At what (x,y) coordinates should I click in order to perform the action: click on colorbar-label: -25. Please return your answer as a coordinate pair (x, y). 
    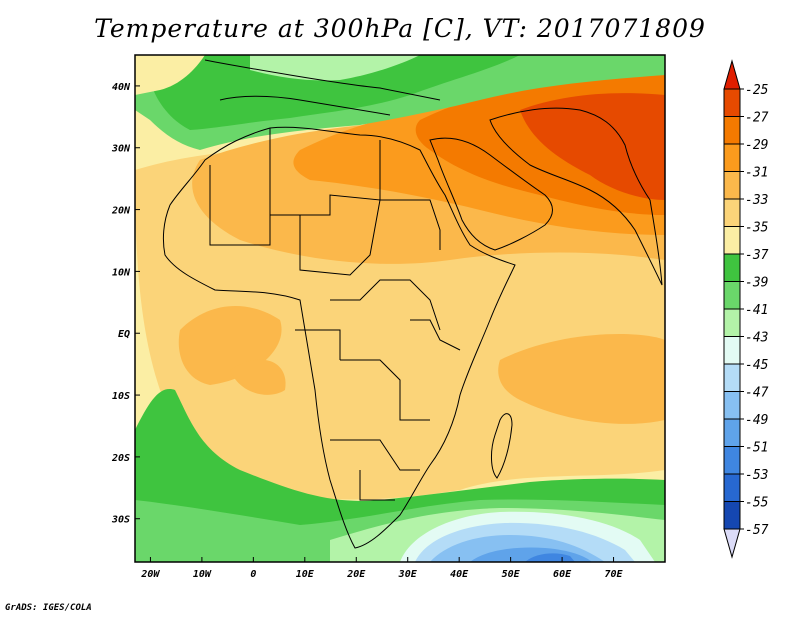
    Looking at the image, I should click on (757, 90).